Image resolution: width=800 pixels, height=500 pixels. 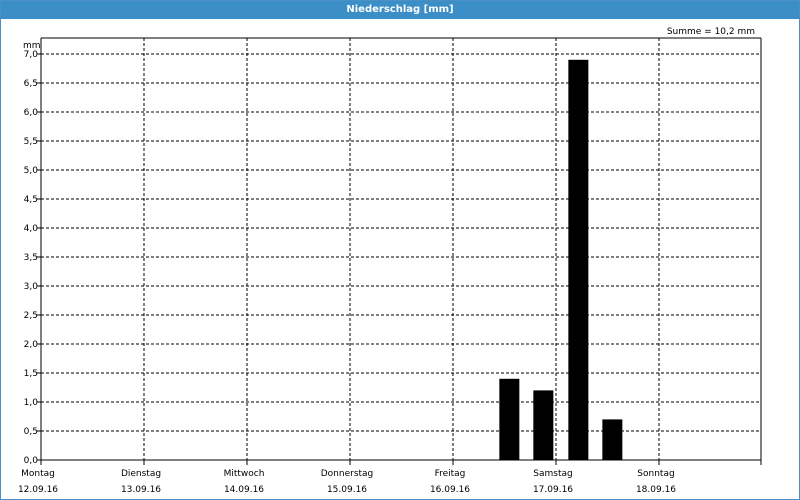 I want to click on y-tick-label: 0,0, so click(x=31, y=461).